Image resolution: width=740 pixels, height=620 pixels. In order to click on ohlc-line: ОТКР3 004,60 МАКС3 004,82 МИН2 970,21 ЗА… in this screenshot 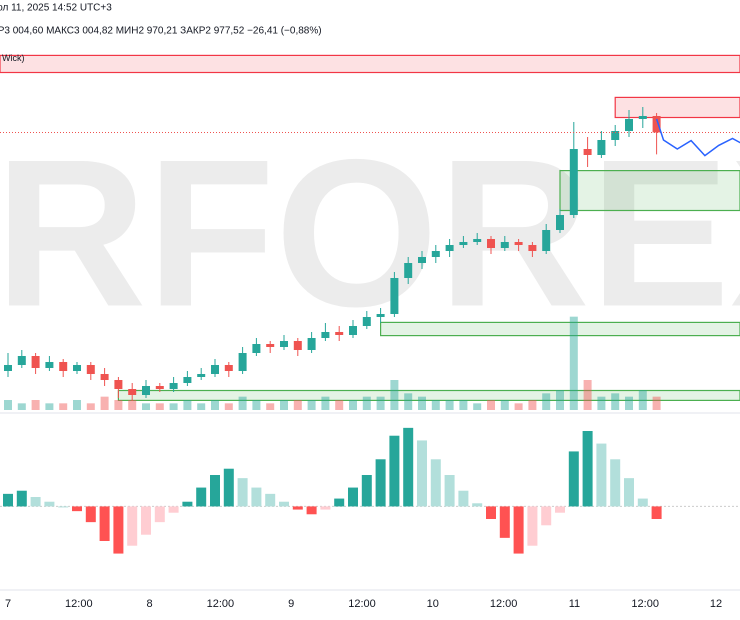, I will do `click(161, 31)`.